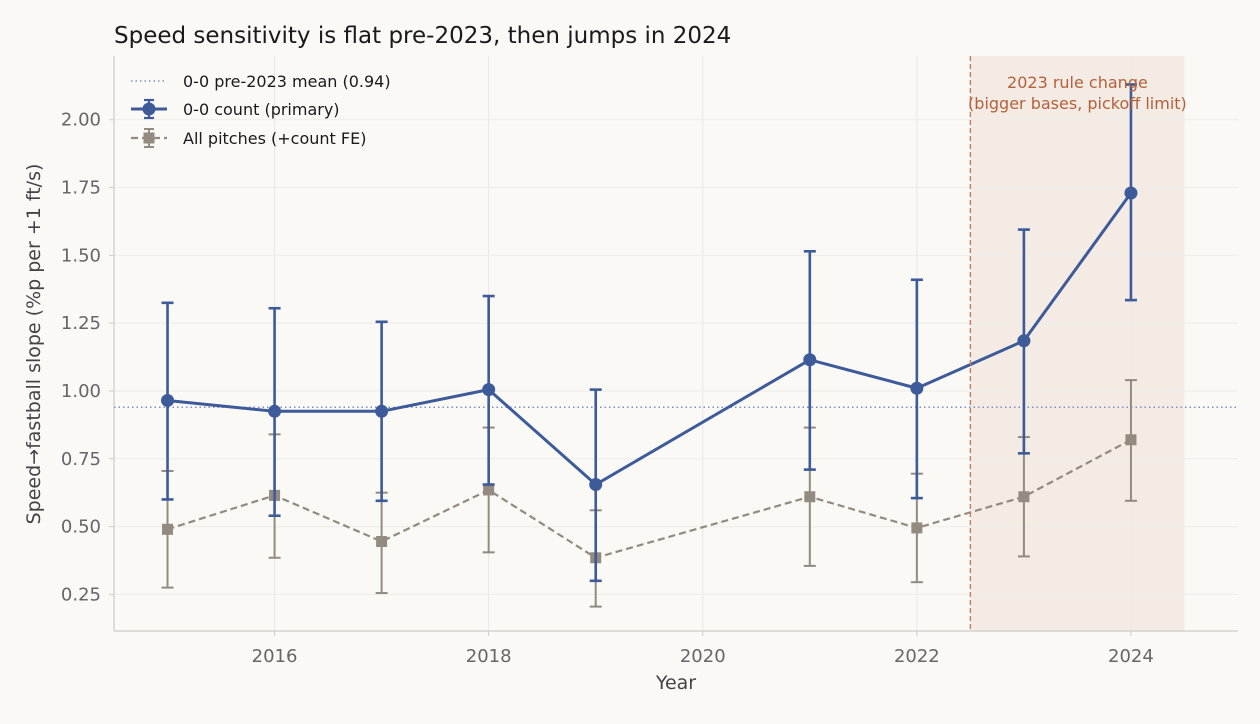  Describe the element at coordinates (81, 188) in the screenshot. I see `y-tick-label: 1.75` at that location.